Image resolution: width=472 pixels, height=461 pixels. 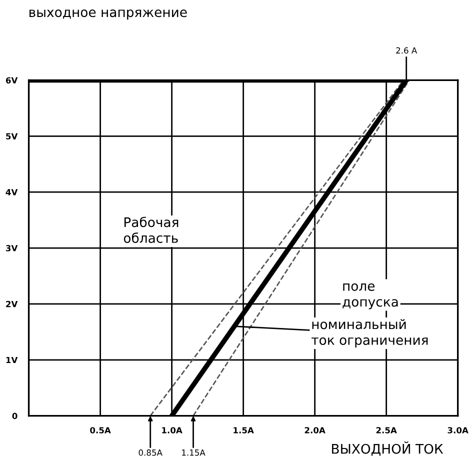 I want to click on annotation: поле допуска, so click(x=370, y=296).